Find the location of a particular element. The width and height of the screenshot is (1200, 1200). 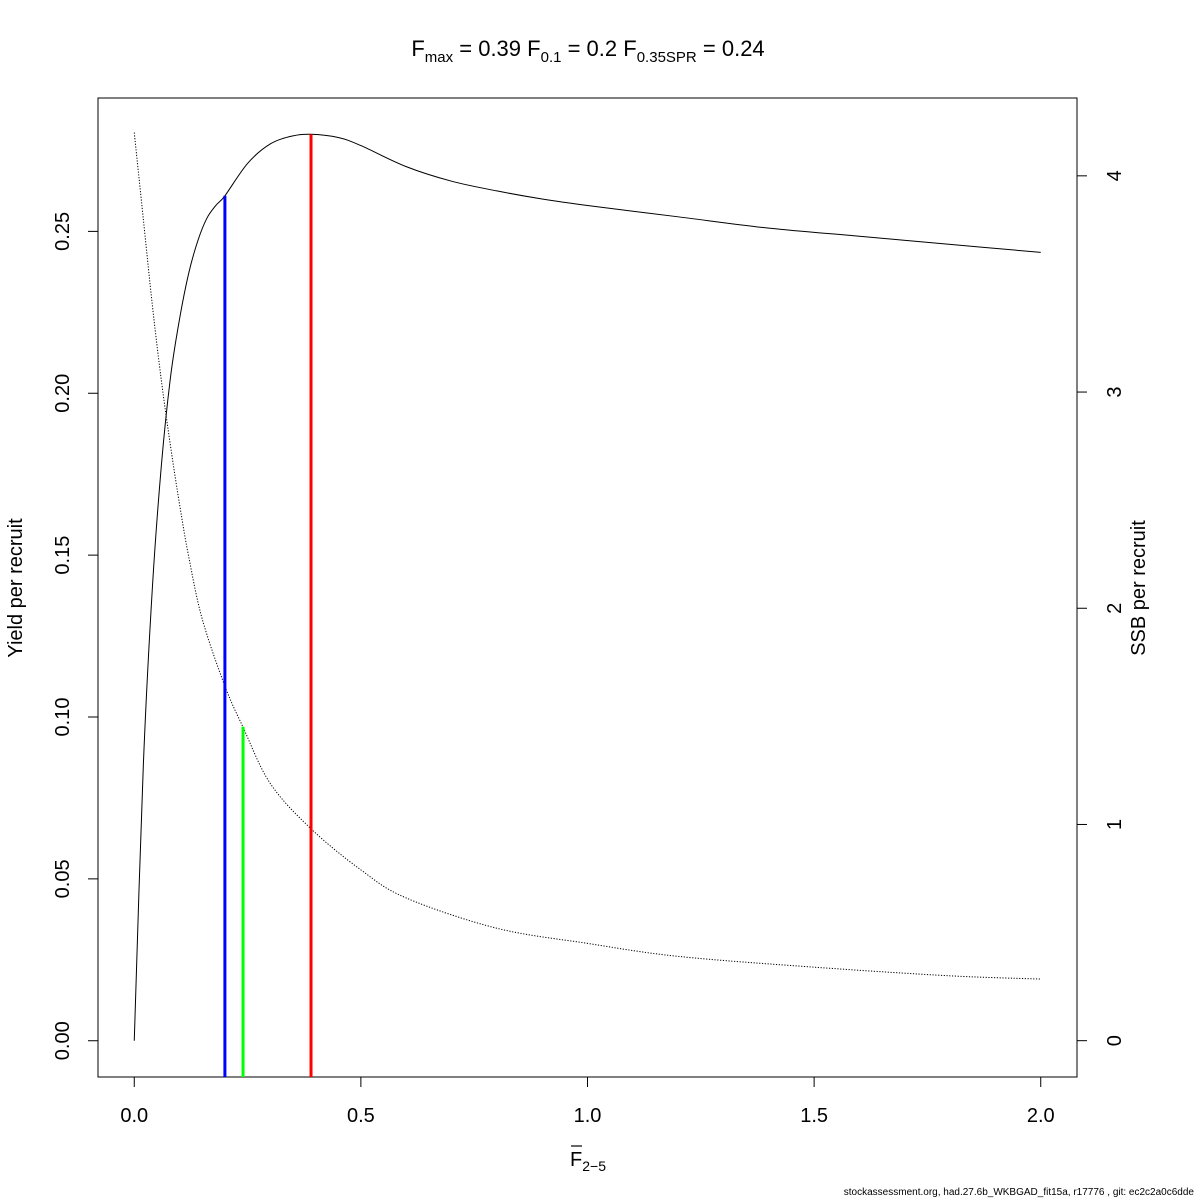

title-f01-symbol: F is located at coordinates (533, 48).